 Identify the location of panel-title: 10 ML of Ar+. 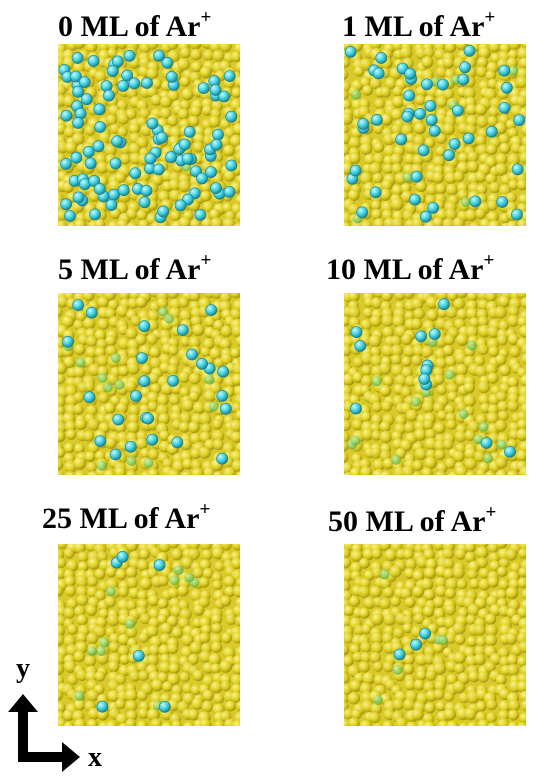
(410, 268).